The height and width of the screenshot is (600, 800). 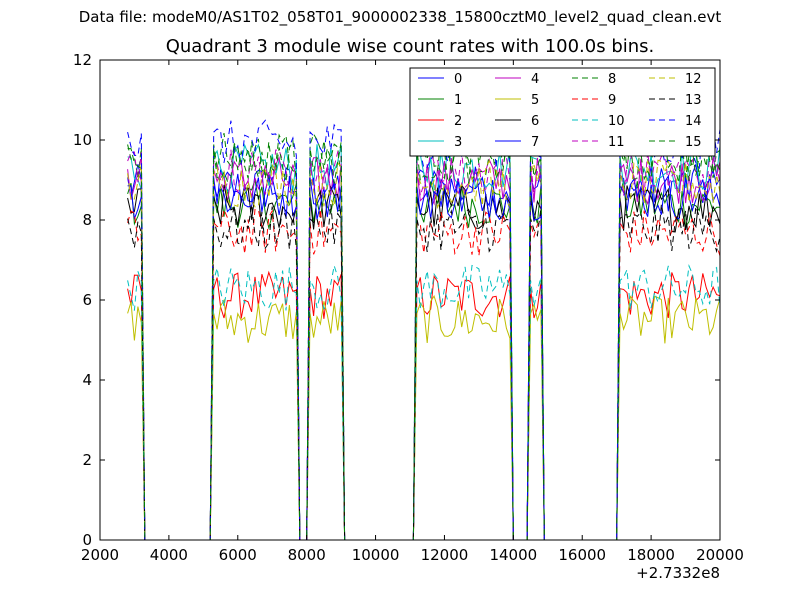 I want to click on y-tick-label: 2, so click(x=87, y=460).